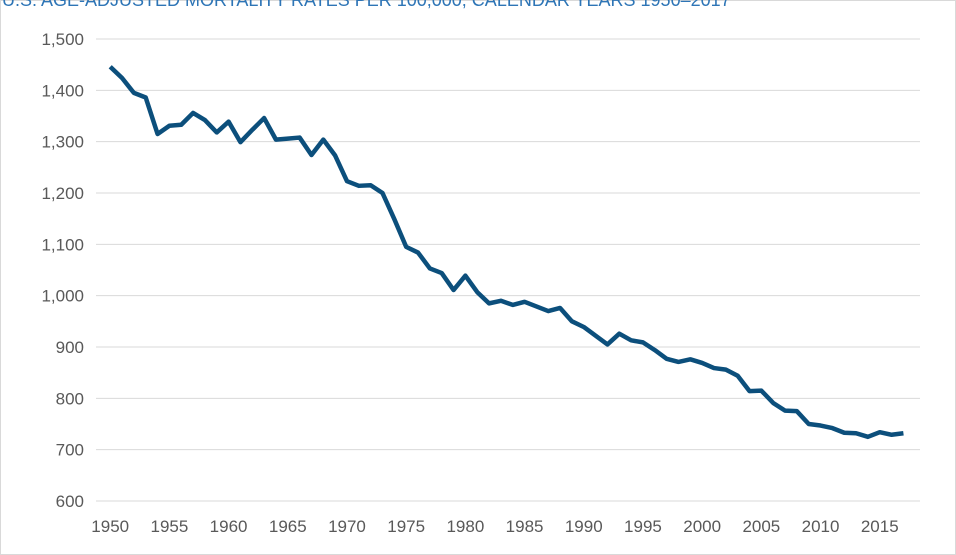 The height and width of the screenshot is (555, 956). What do you see at coordinates (880, 526) in the screenshot?
I see `x-tick-label: 2015` at bounding box center [880, 526].